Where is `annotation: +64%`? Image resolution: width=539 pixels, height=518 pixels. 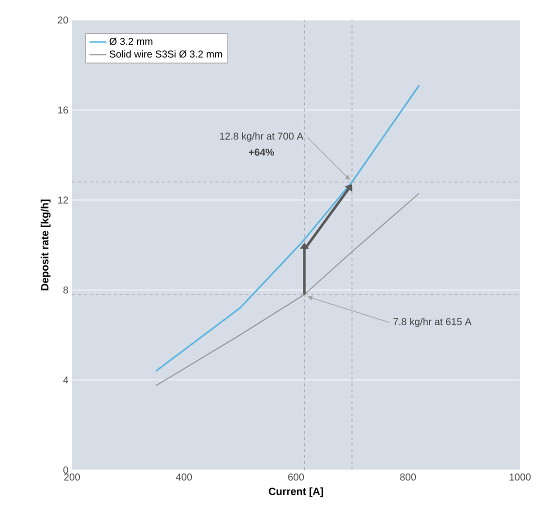 annotation: +64% is located at coordinates (261, 152).